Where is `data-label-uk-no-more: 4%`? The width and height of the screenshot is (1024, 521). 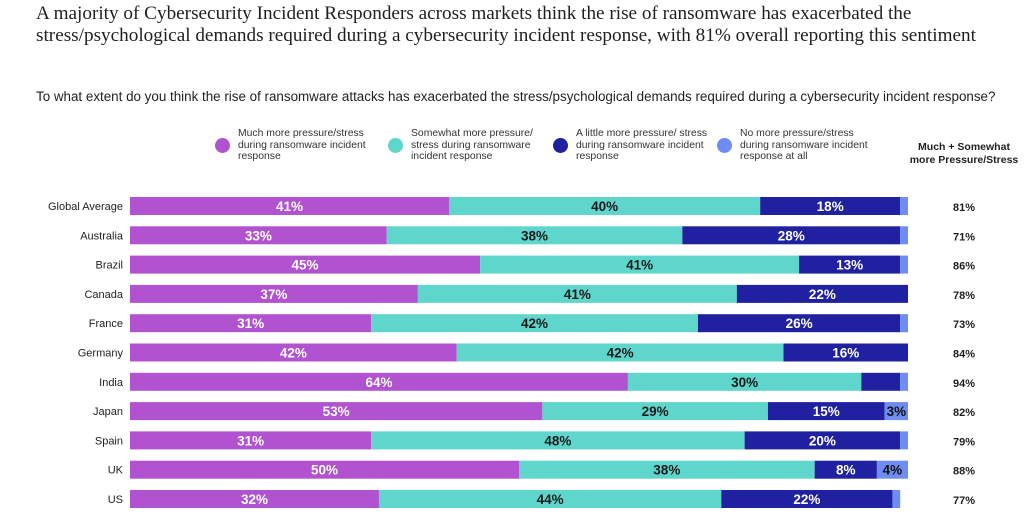 data-label-uk-no-more: 4% is located at coordinates (893, 470).